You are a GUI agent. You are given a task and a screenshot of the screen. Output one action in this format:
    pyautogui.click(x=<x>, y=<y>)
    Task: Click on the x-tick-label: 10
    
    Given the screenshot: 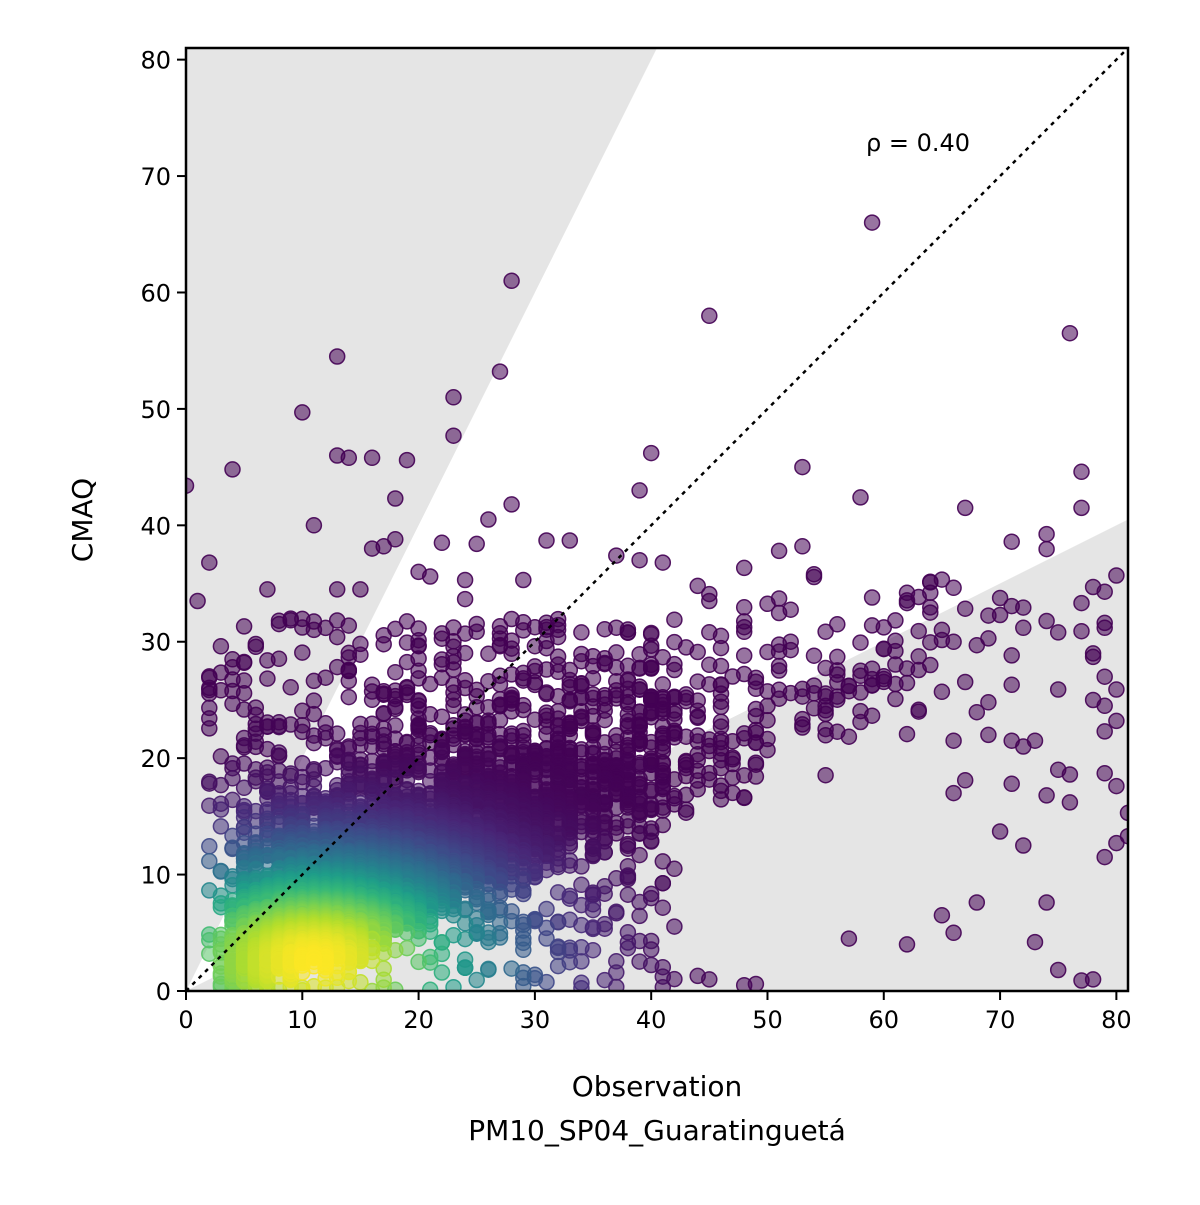 What is the action you would take?
    pyautogui.click(x=302, y=1020)
    